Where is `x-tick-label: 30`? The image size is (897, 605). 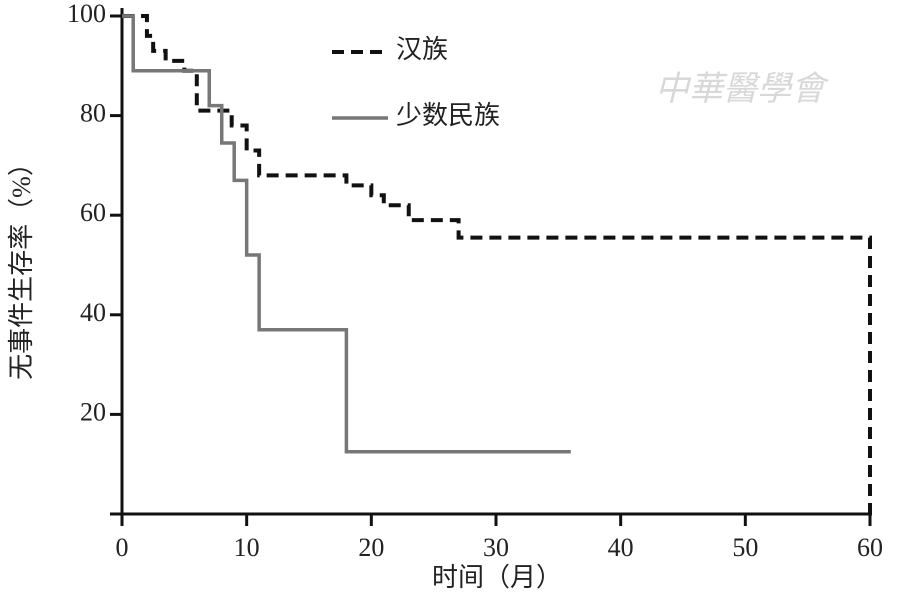
x-tick-label: 30 is located at coordinates (496, 547).